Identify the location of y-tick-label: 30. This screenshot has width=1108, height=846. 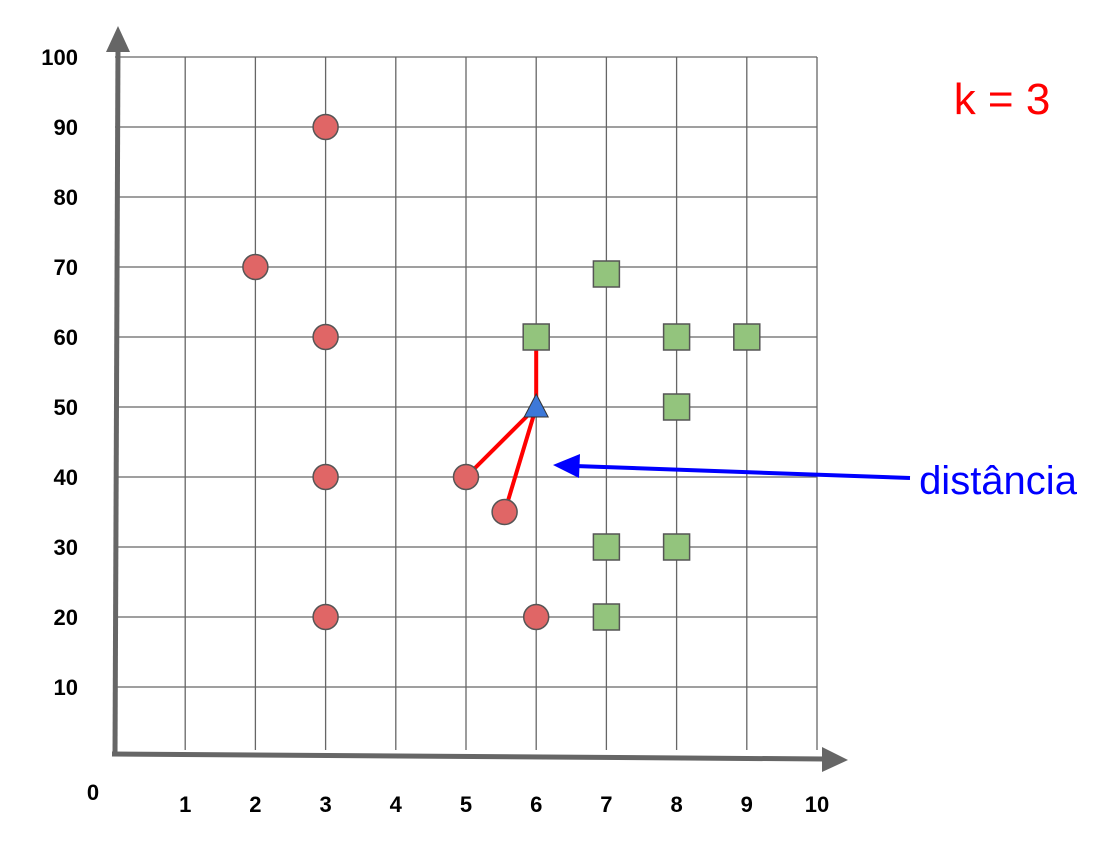
(66, 547).